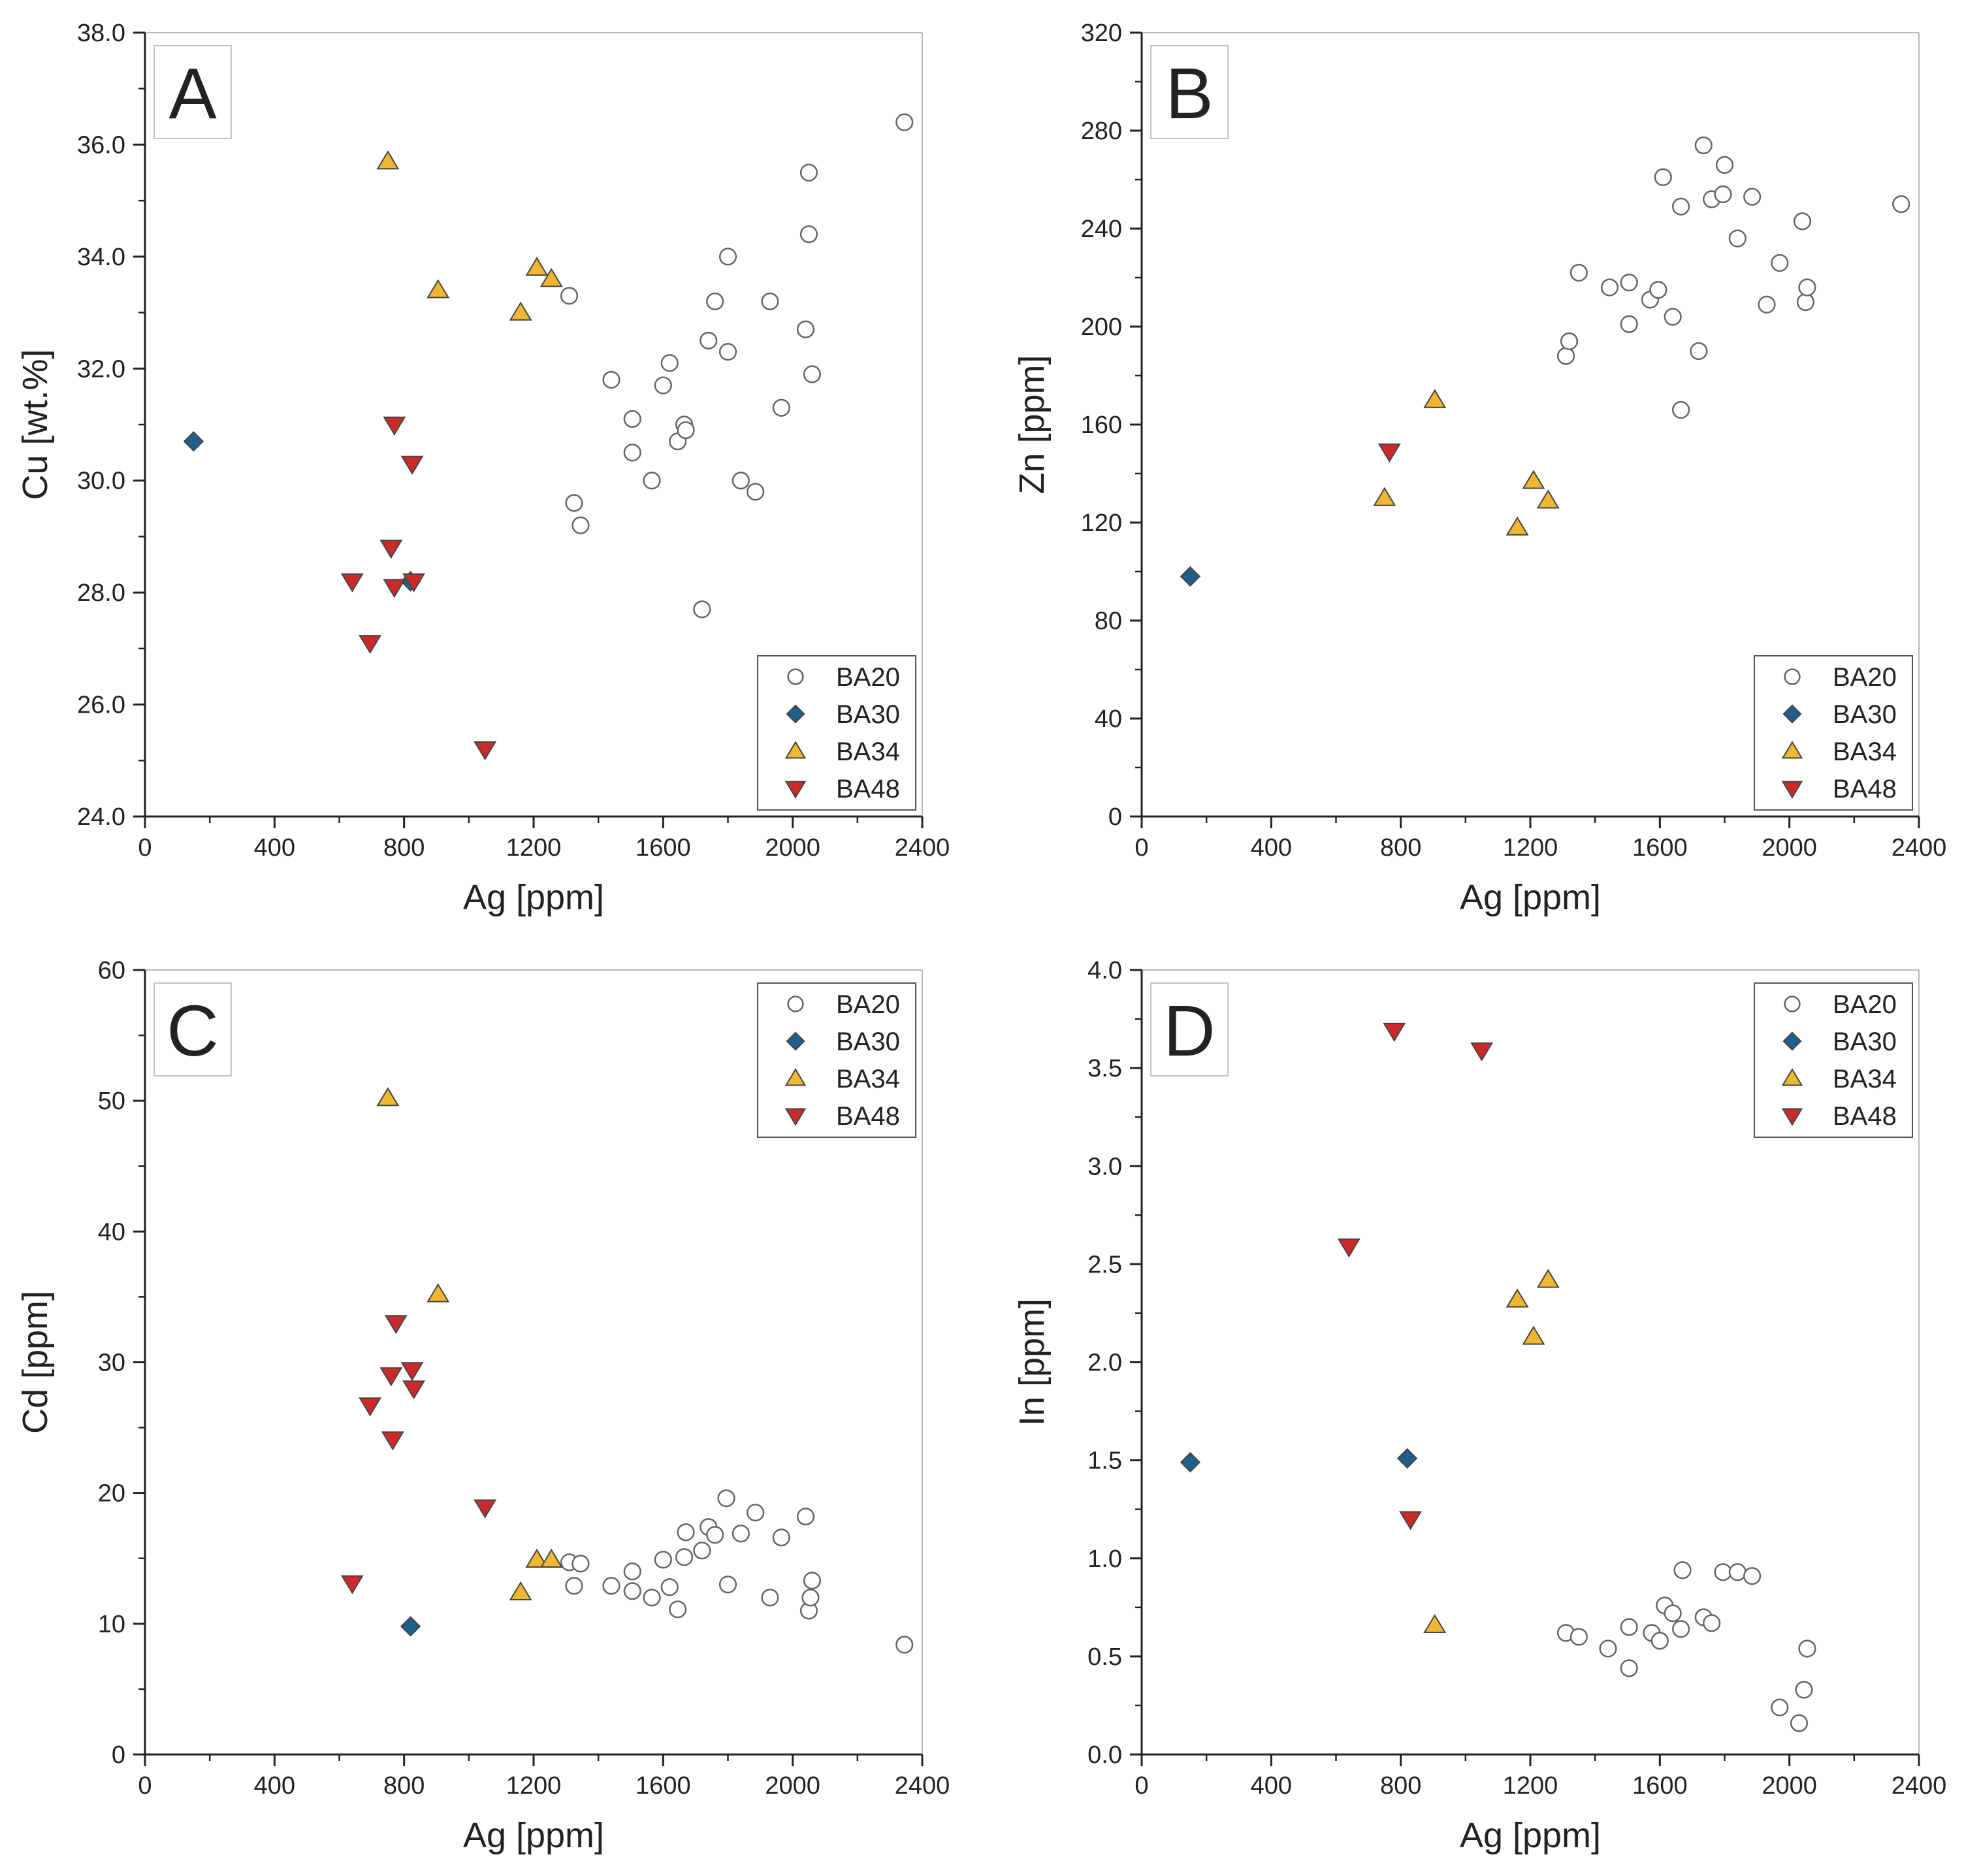 The width and height of the screenshot is (1964, 1876). Describe the element at coordinates (112, 1363) in the screenshot. I see `y-tick-label: 30` at that location.